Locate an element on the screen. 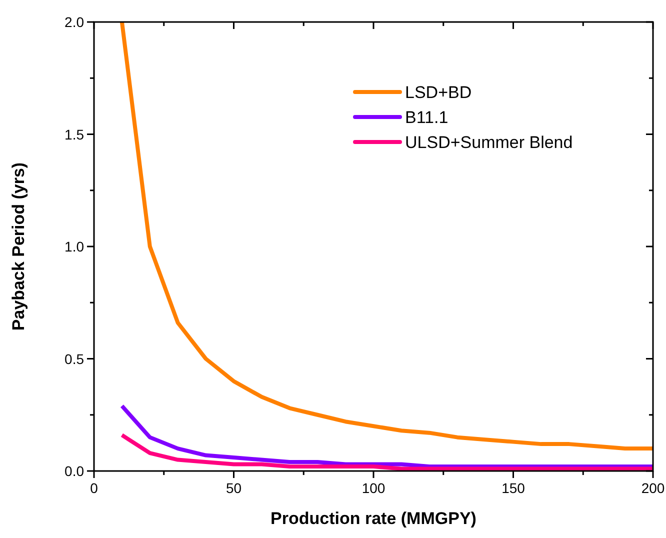 The image size is (666, 538). x-tick-label: 50 is located at coordinates (234, 488).